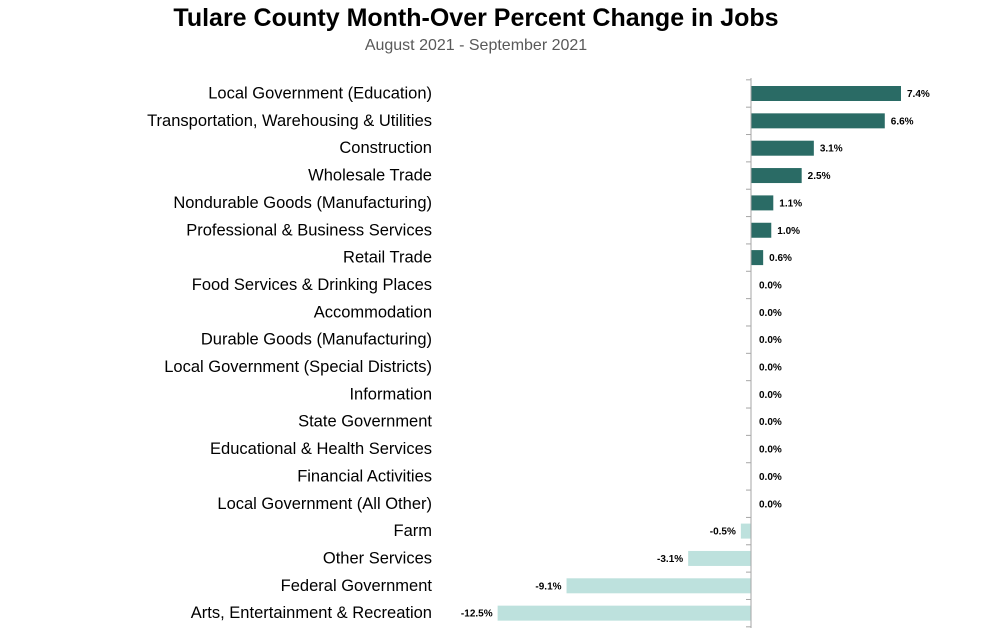 The width and height of the screenshot is (984, 640). Describe the element at coordinates (723, 532) in the screenshot. I see `data-label: -0.5%` at that location.